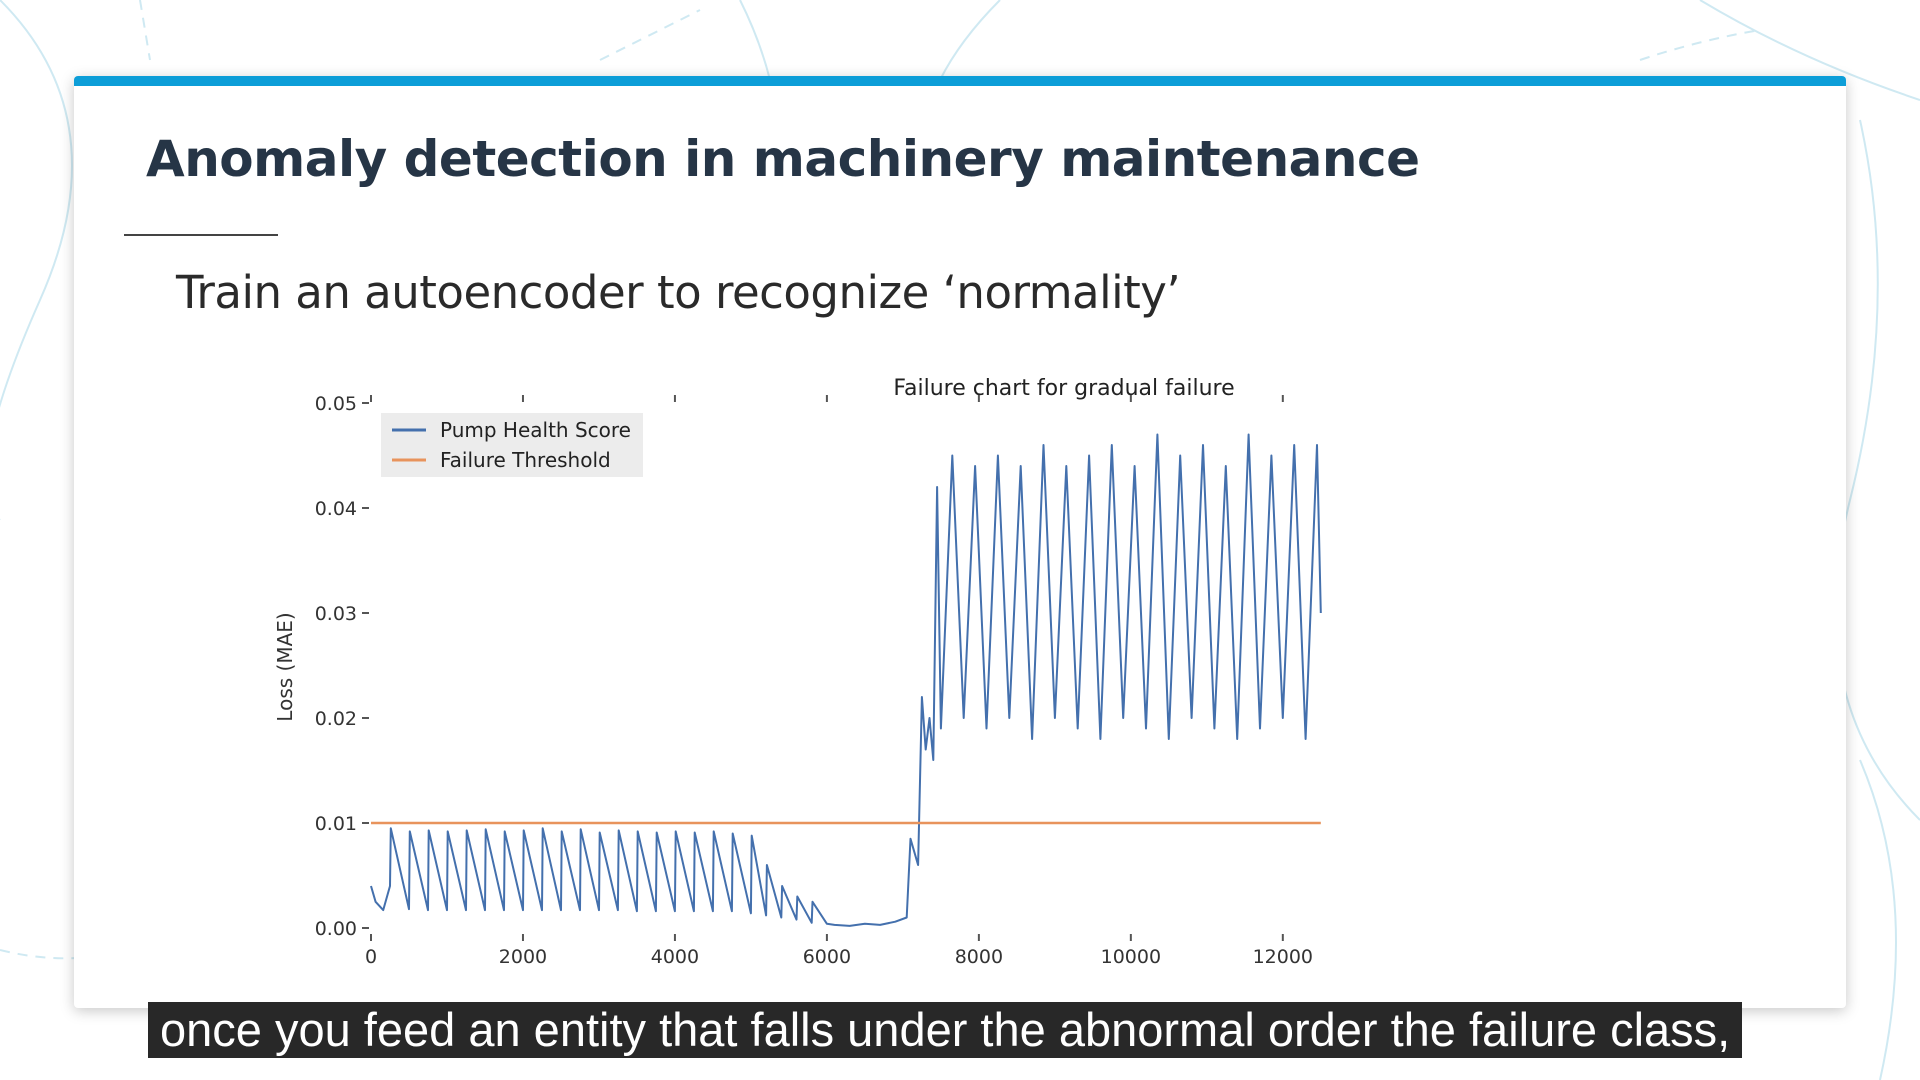  I want to click on x-tick-label: 0, so click(371, 957).